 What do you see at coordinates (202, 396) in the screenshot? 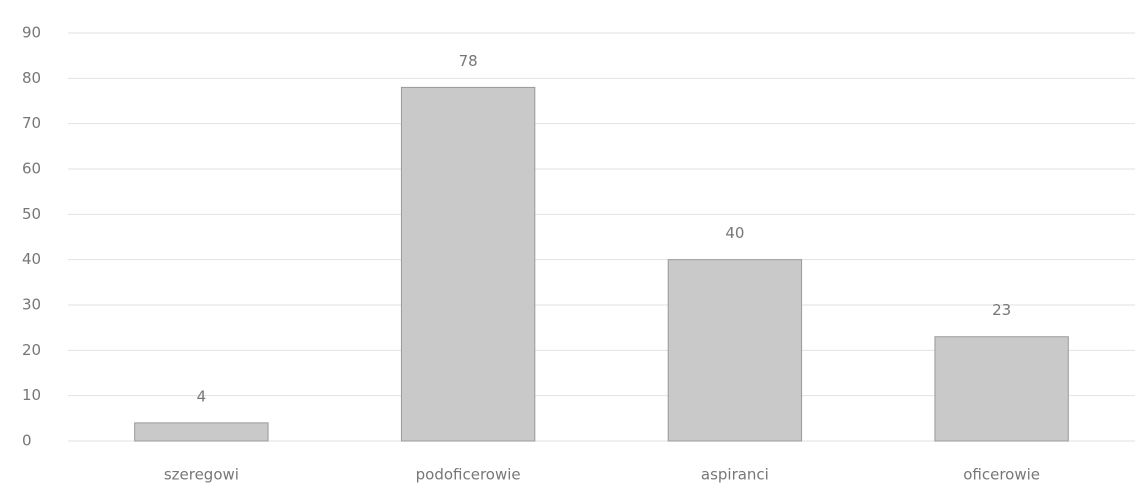
I see `value-label: 4` at bounding box center [202, 396].